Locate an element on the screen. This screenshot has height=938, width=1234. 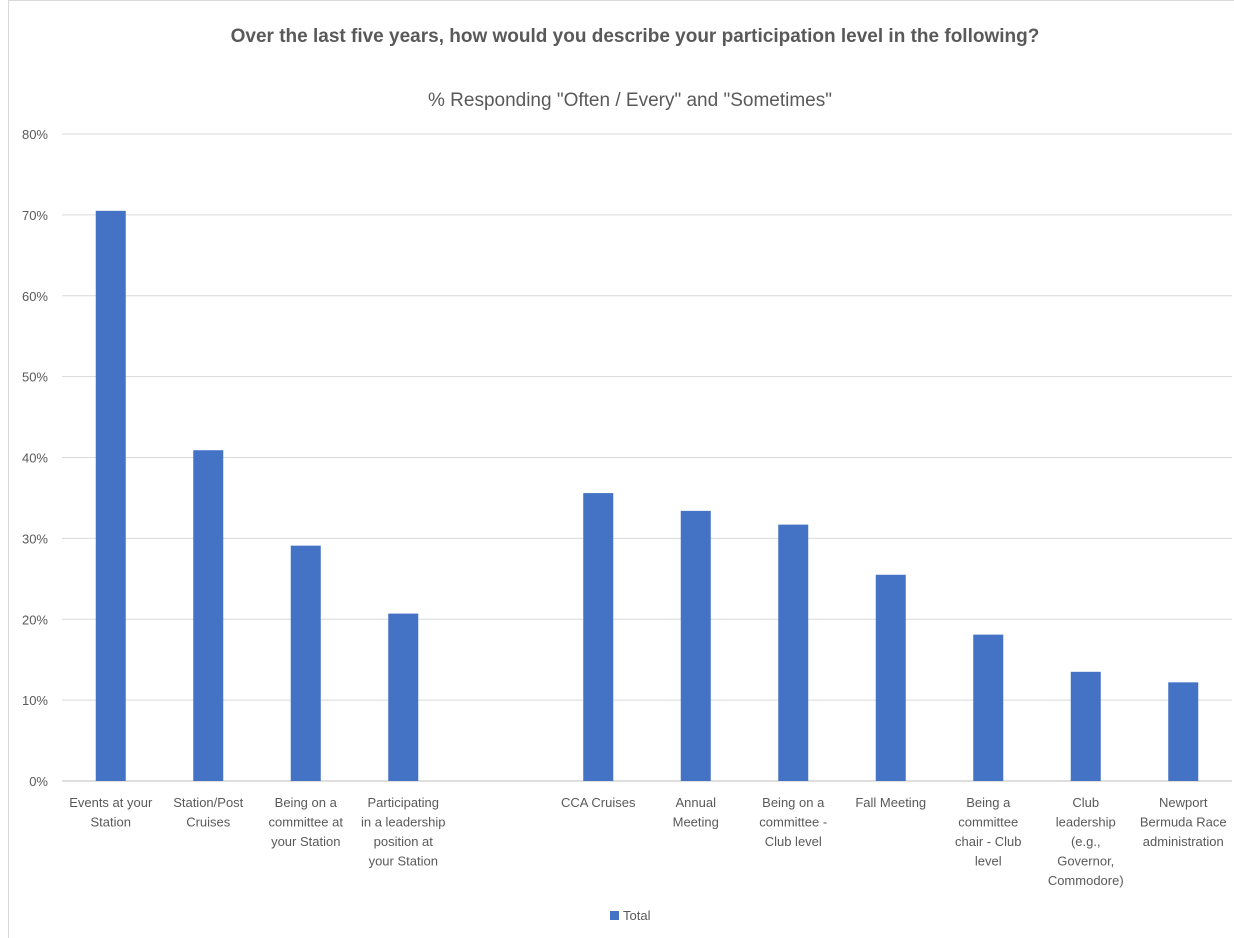
y-tick-label: 40% is located at coordinates (35, 458).